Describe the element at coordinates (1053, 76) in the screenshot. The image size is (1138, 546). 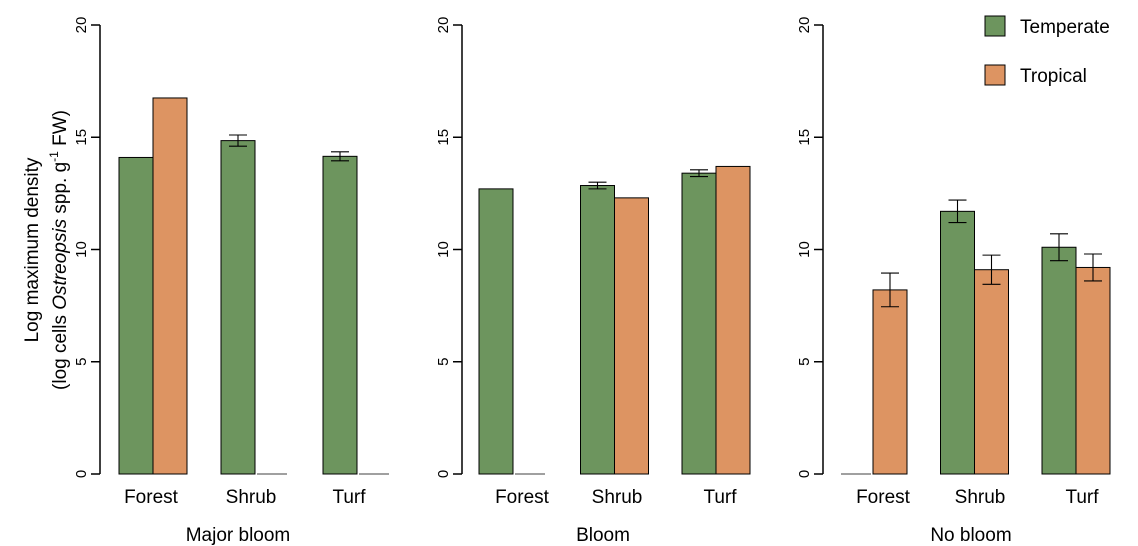
I see `legend-label-tropical: Tropical` at that location.